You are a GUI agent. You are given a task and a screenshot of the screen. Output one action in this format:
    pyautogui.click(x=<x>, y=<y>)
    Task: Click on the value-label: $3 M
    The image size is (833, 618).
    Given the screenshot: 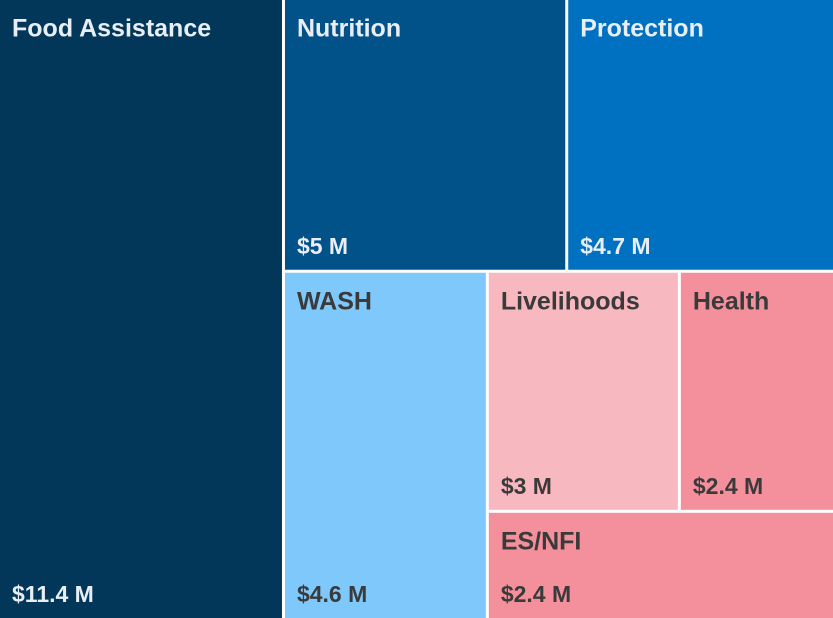 What is the action you would take?
    pyautogui.click(x=526, y=486)
    